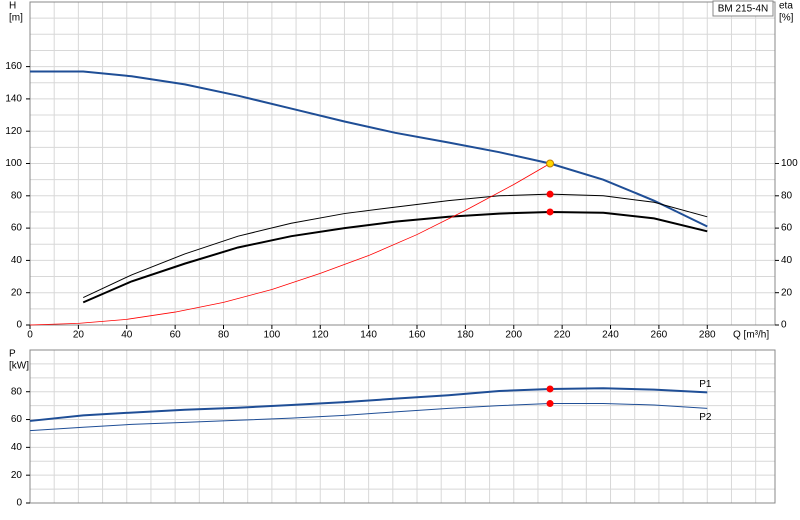  What do you see at coordinates (13, 163) in the screenshot?
I see `y-tick-label: 100` at bounding box center [13, 163].